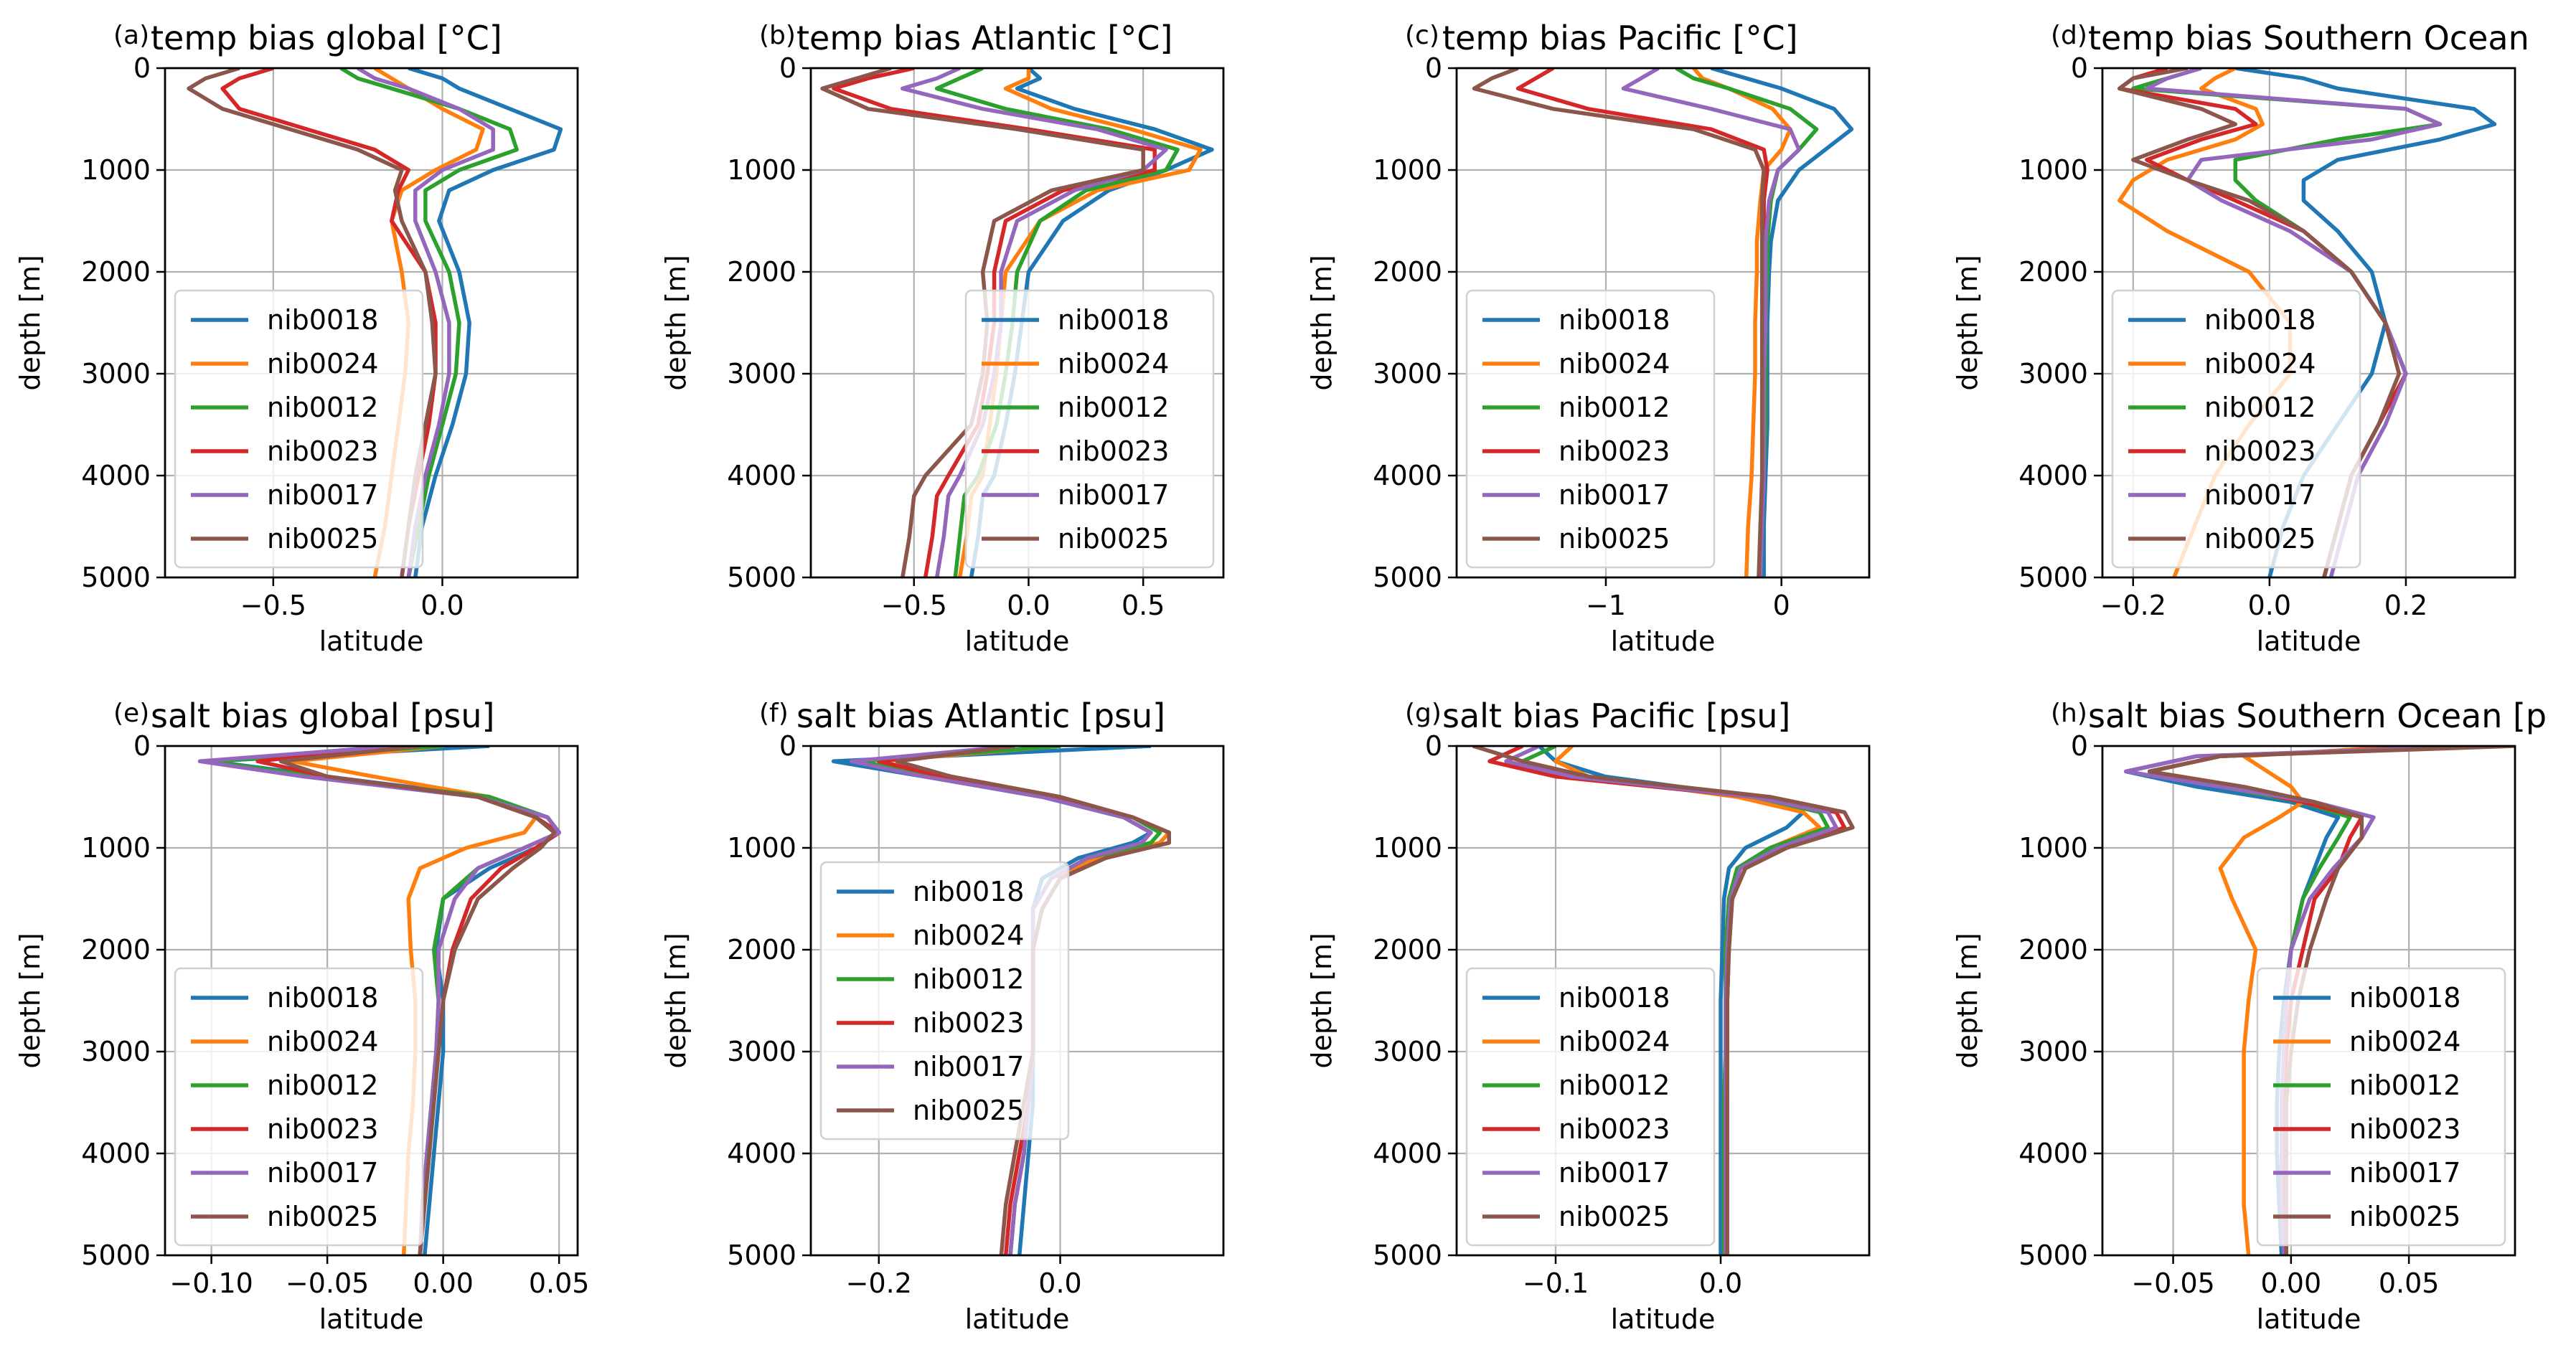  What do you see at coordinates (131, 713) in the screenshot?
I see `panel-letter: (e)` at bounding box center [131, 713].